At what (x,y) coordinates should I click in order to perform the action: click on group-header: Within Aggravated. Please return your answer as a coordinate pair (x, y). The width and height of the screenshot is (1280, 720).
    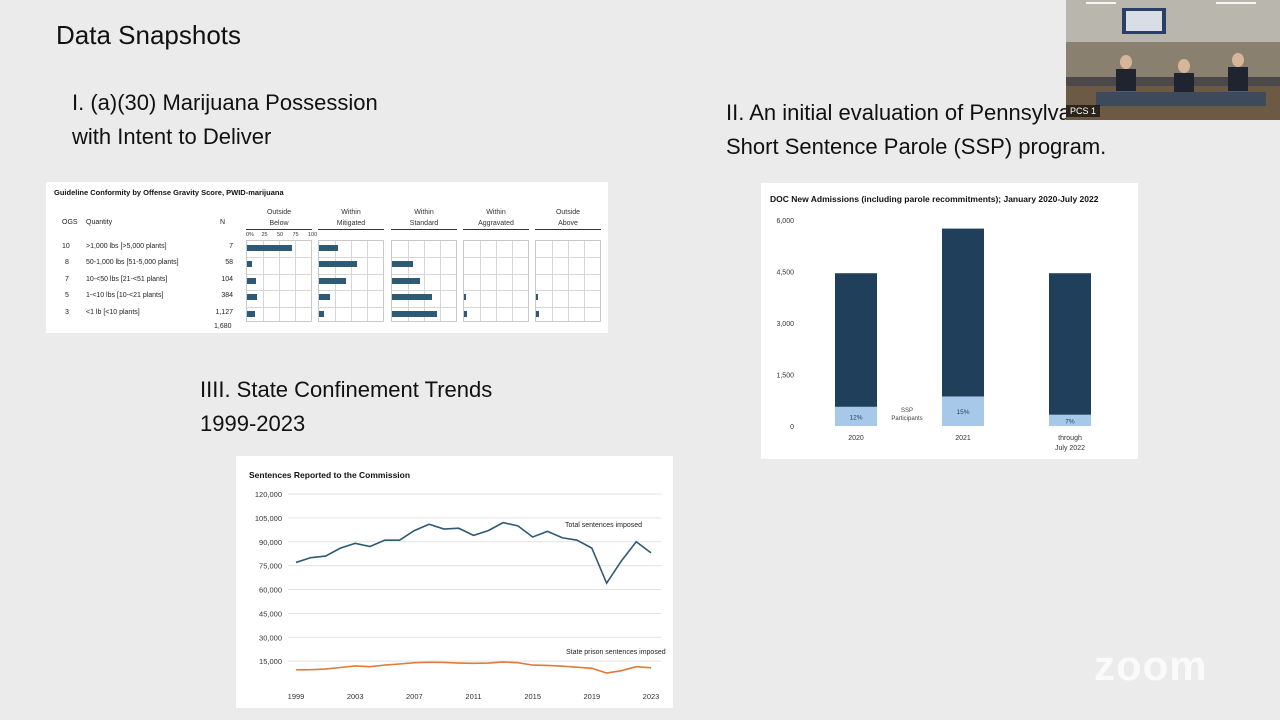
    Looking at the image, I should click on (496, 218).